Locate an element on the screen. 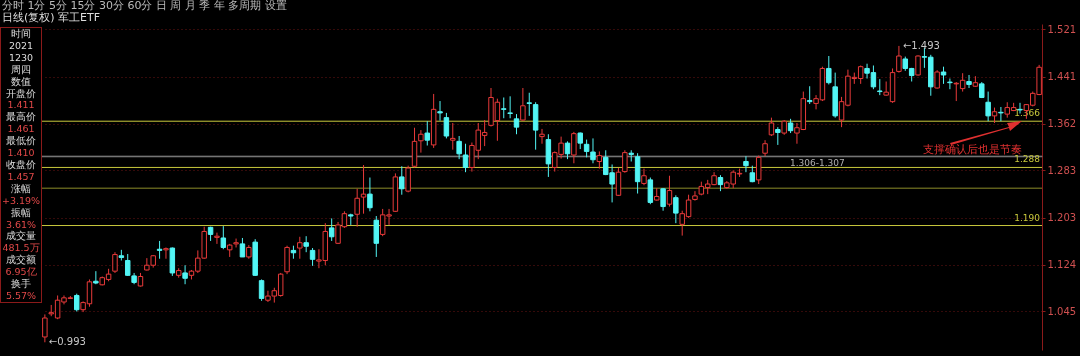 This screenshot has width=1080, height=356. text: 数值 is located at coordinates (21, 81).